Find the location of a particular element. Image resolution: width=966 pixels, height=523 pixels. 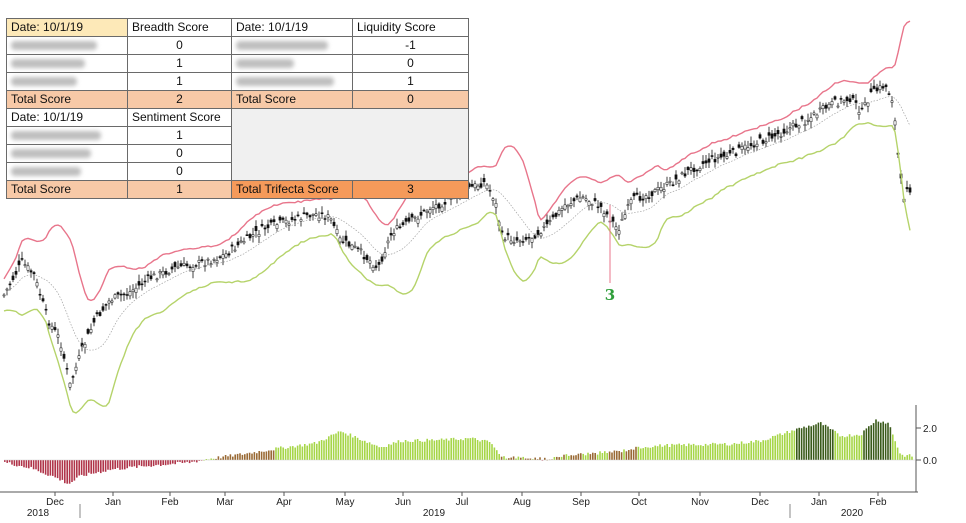

sentiment-value-2: 0 is located at coordinates (179, 153).